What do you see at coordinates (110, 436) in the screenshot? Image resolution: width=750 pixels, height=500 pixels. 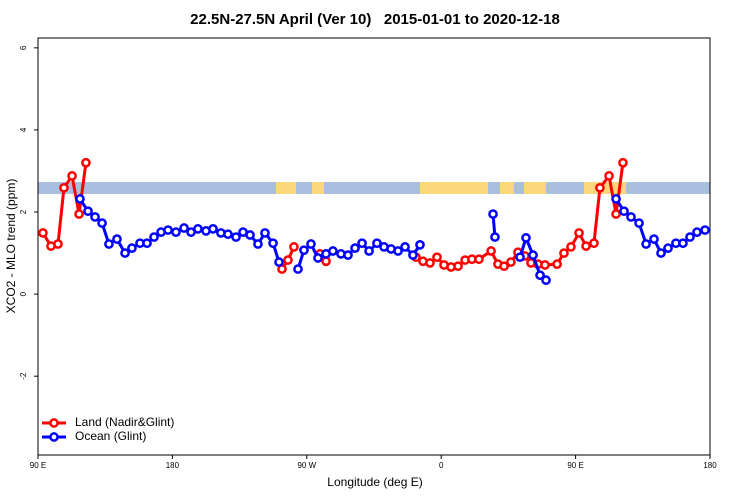 I see `legend-label: Ocean (Glint)` at bounding box center [110, 436].